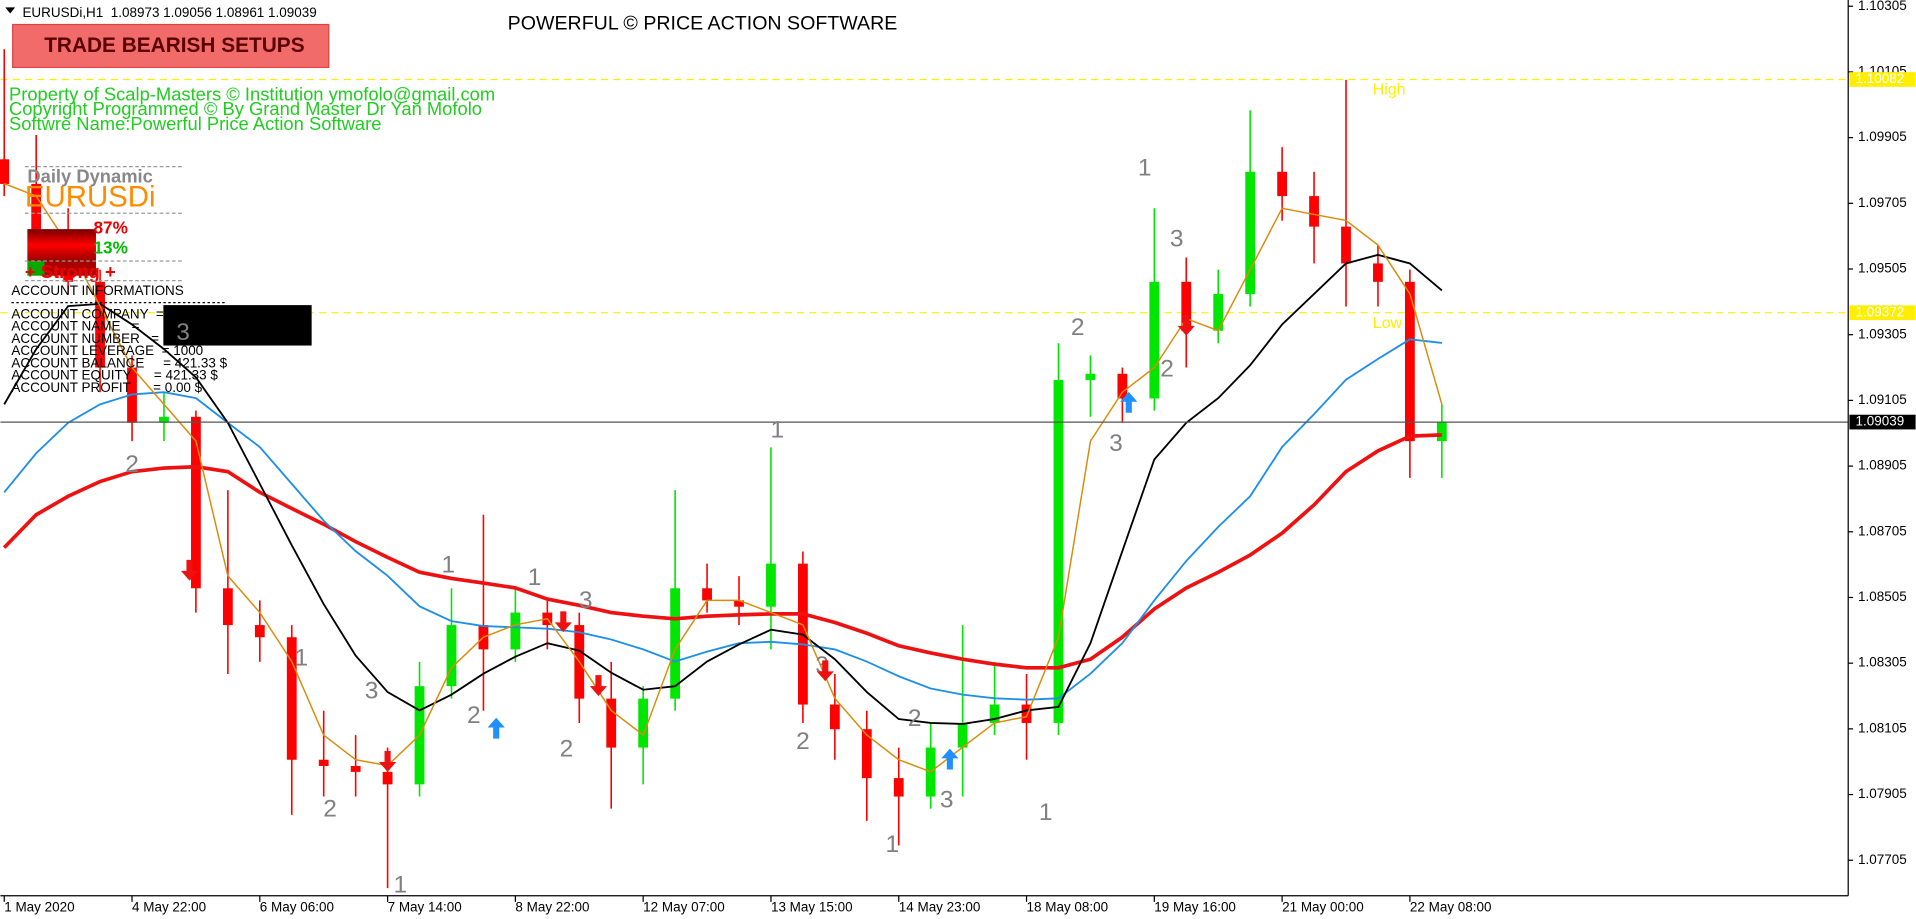 The height and width of the screenshot is (919, 1916). I want to click on level-price: 1.10082, so click(1880, 78).